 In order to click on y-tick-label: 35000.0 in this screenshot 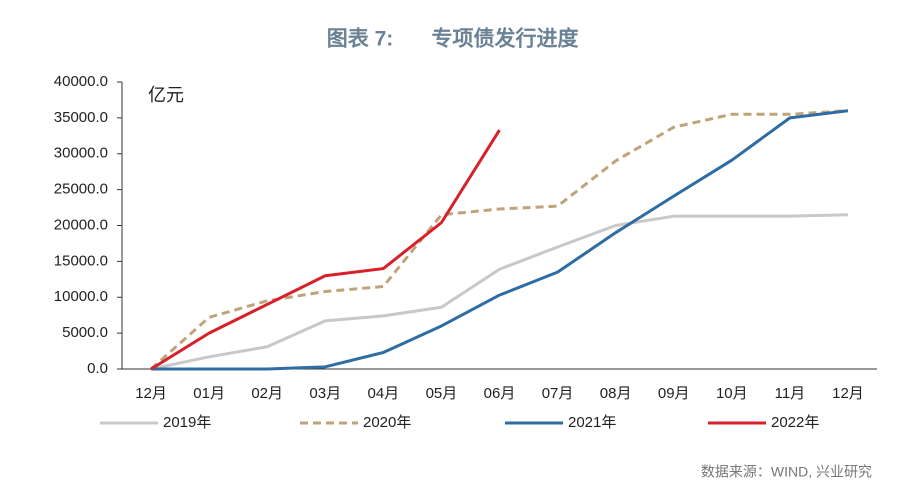, I will do `click(81, 117)`.